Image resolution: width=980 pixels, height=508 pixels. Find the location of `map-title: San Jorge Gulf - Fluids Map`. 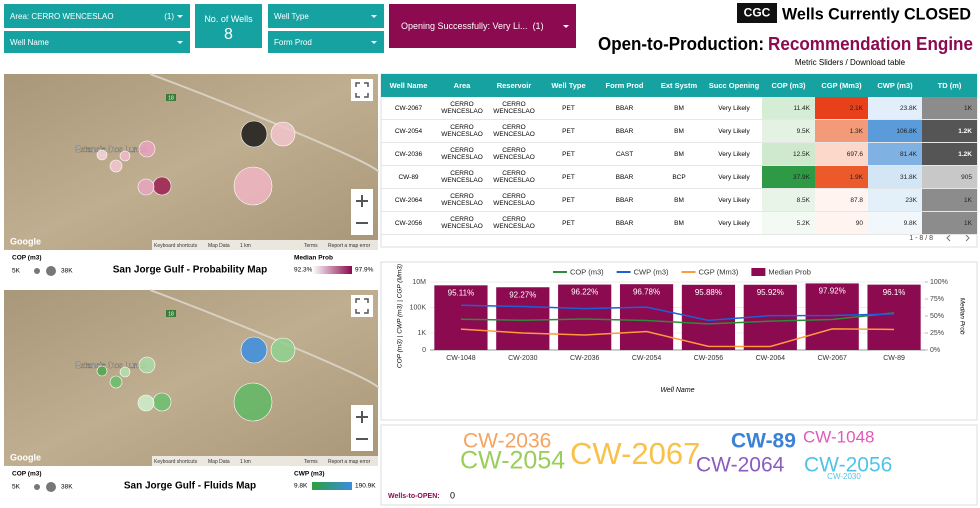

map-title: San Jorge Gulf - Fluids Map is located at coordinates (190, 486).